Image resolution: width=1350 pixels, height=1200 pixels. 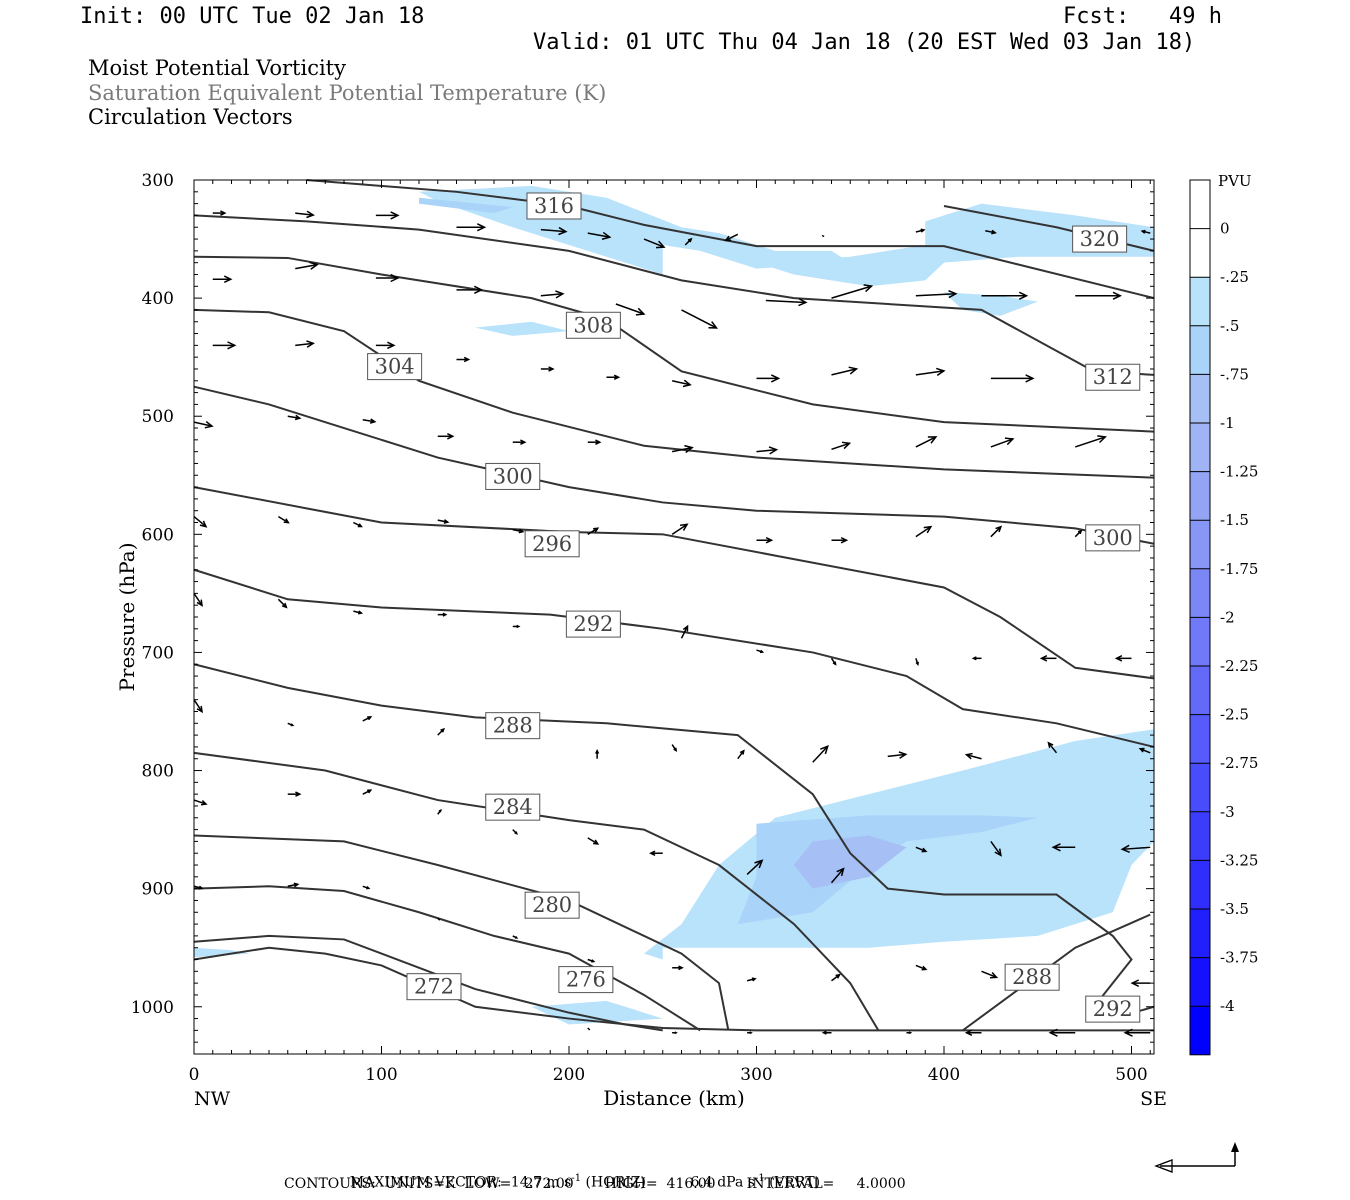 I want to click on vert-value: 6.4 dPa s, so click(x=722, y=1182).